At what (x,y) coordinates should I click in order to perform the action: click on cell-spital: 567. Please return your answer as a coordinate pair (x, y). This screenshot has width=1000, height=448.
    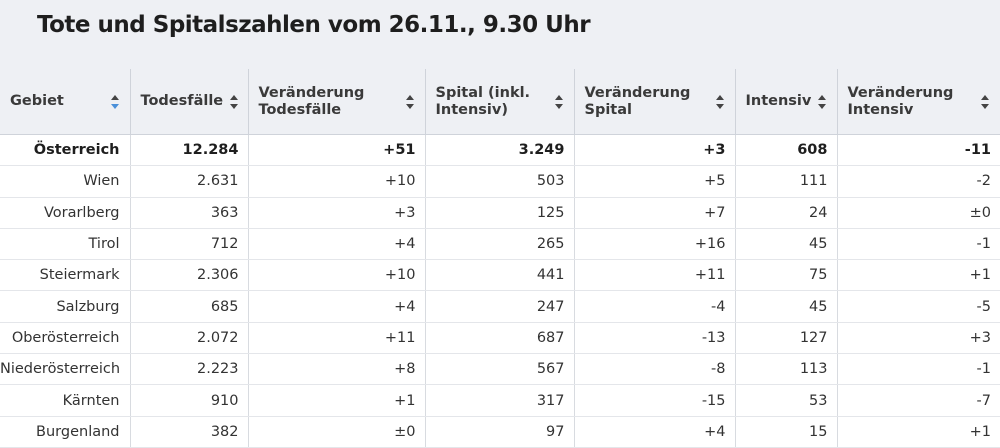
    Looking at the image, I should click on (499, 369).